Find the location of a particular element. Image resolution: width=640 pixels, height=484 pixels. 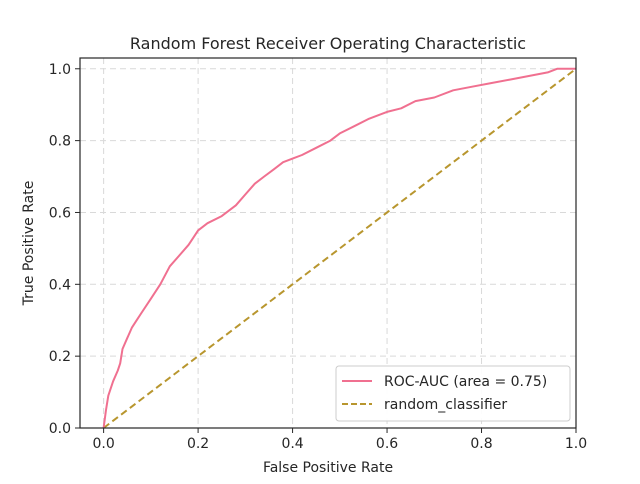

legend-box is located at coordinates (453, 393).